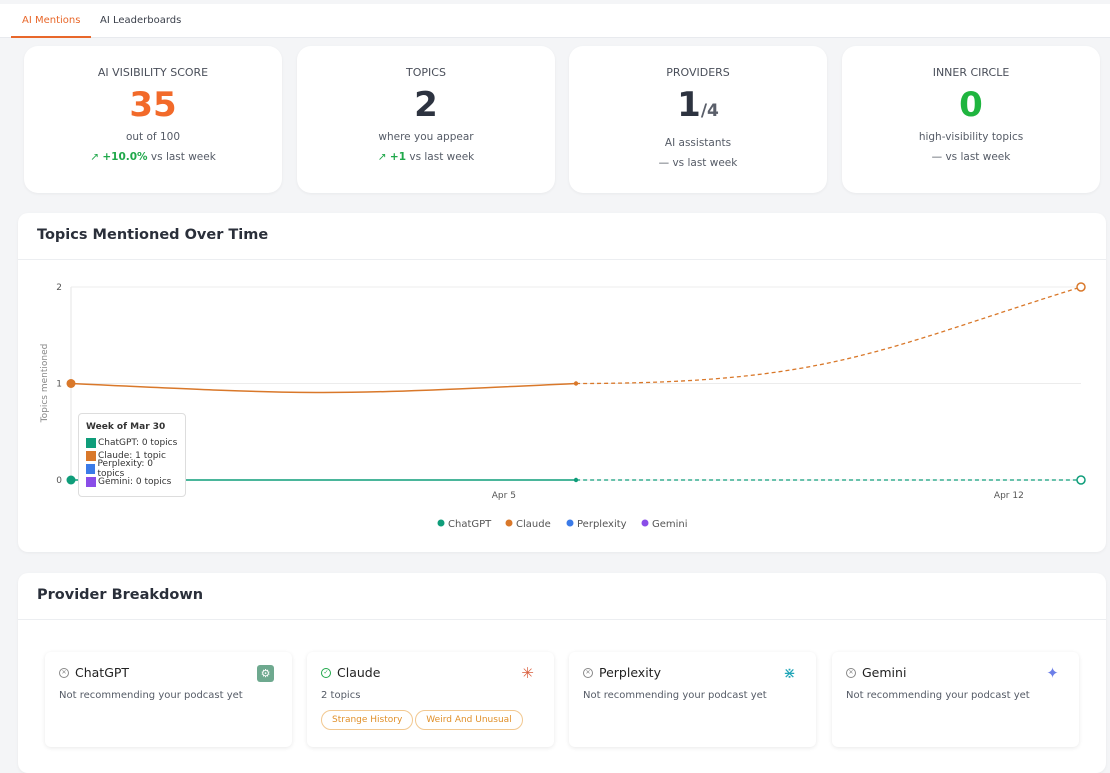 Image resolution: width=1110 pixels, height=773 pixels. Describe the element at coordinates (426, 137) in the screenshot. I see `stat-sub: where you appear` at that location.